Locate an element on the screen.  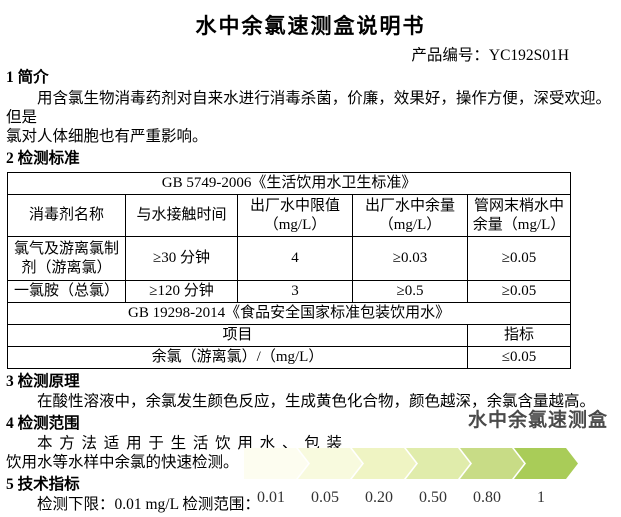
section-5-paragraph: 检测下限：0.01 mg/L 检测范围： 0-1 mg/L is located at coordinates (180, 506).